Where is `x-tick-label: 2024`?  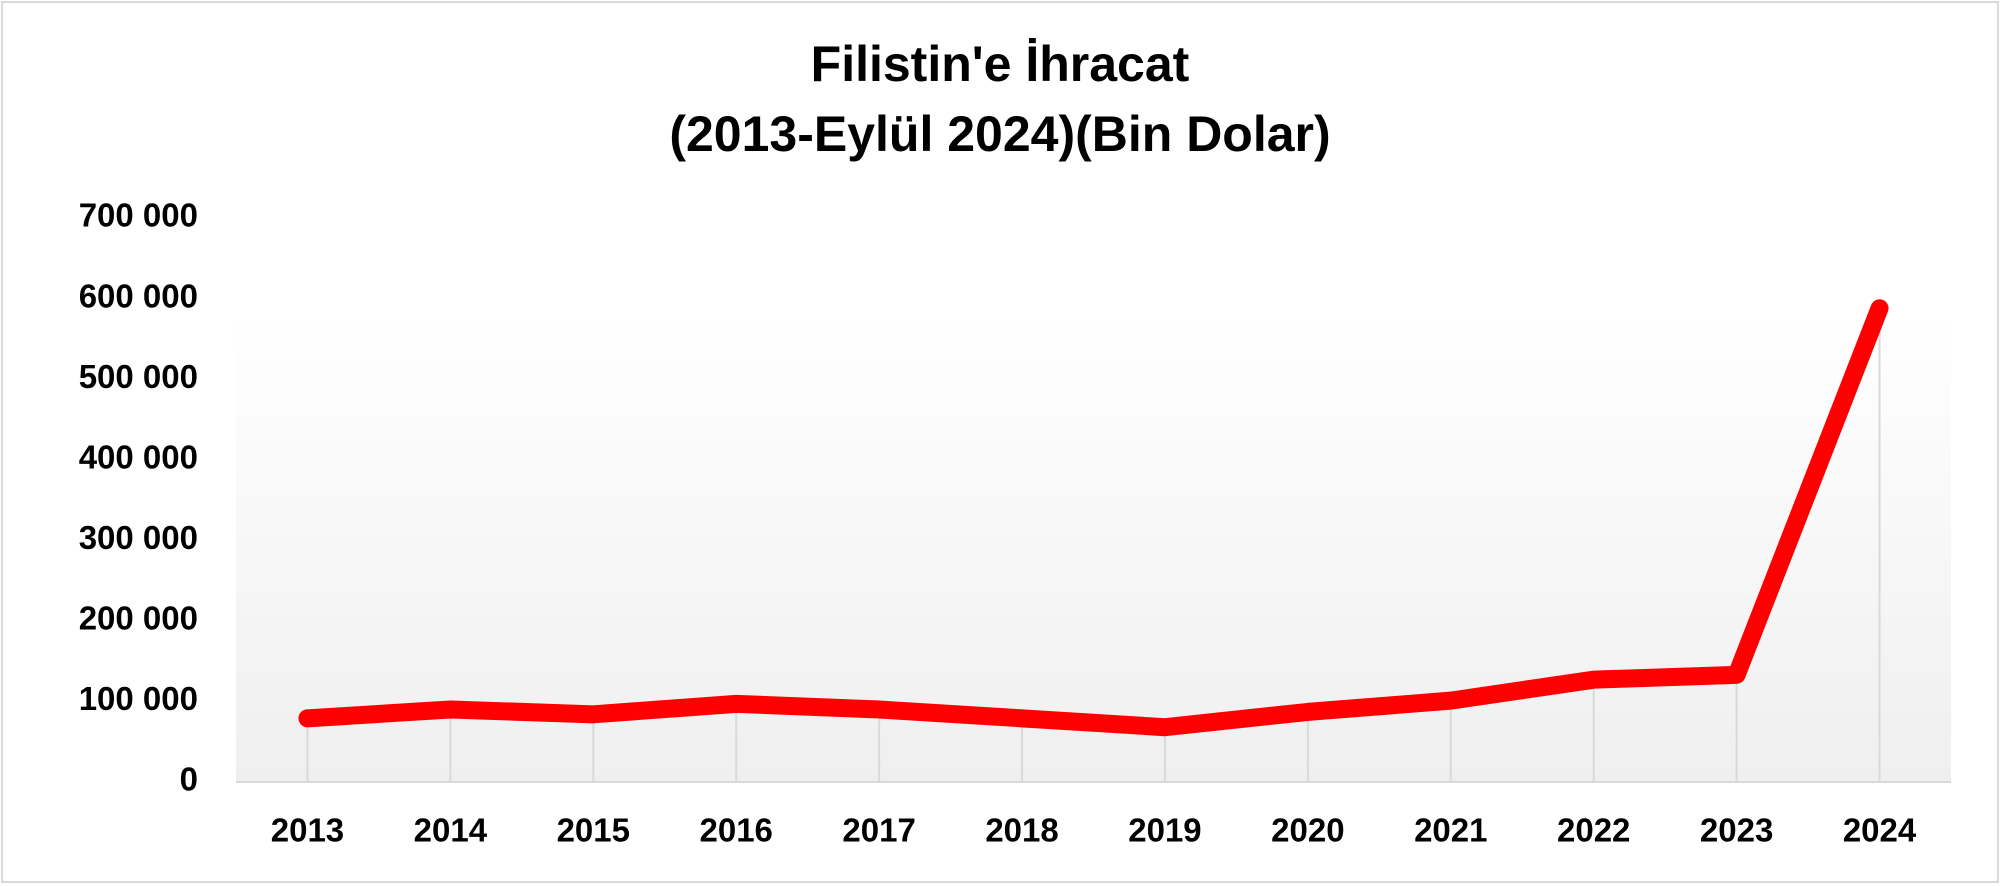
x-tick-label: 2024 is located at coordinates (1880, 830).